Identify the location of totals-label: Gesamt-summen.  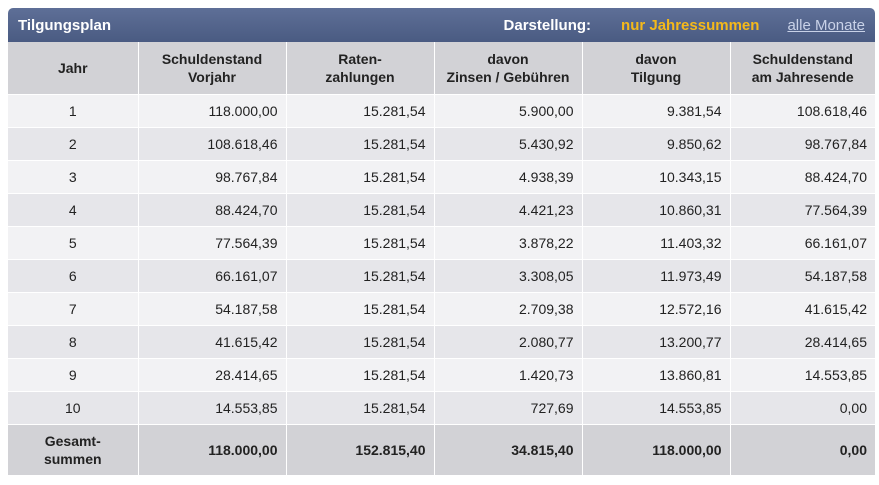
(73, 449).